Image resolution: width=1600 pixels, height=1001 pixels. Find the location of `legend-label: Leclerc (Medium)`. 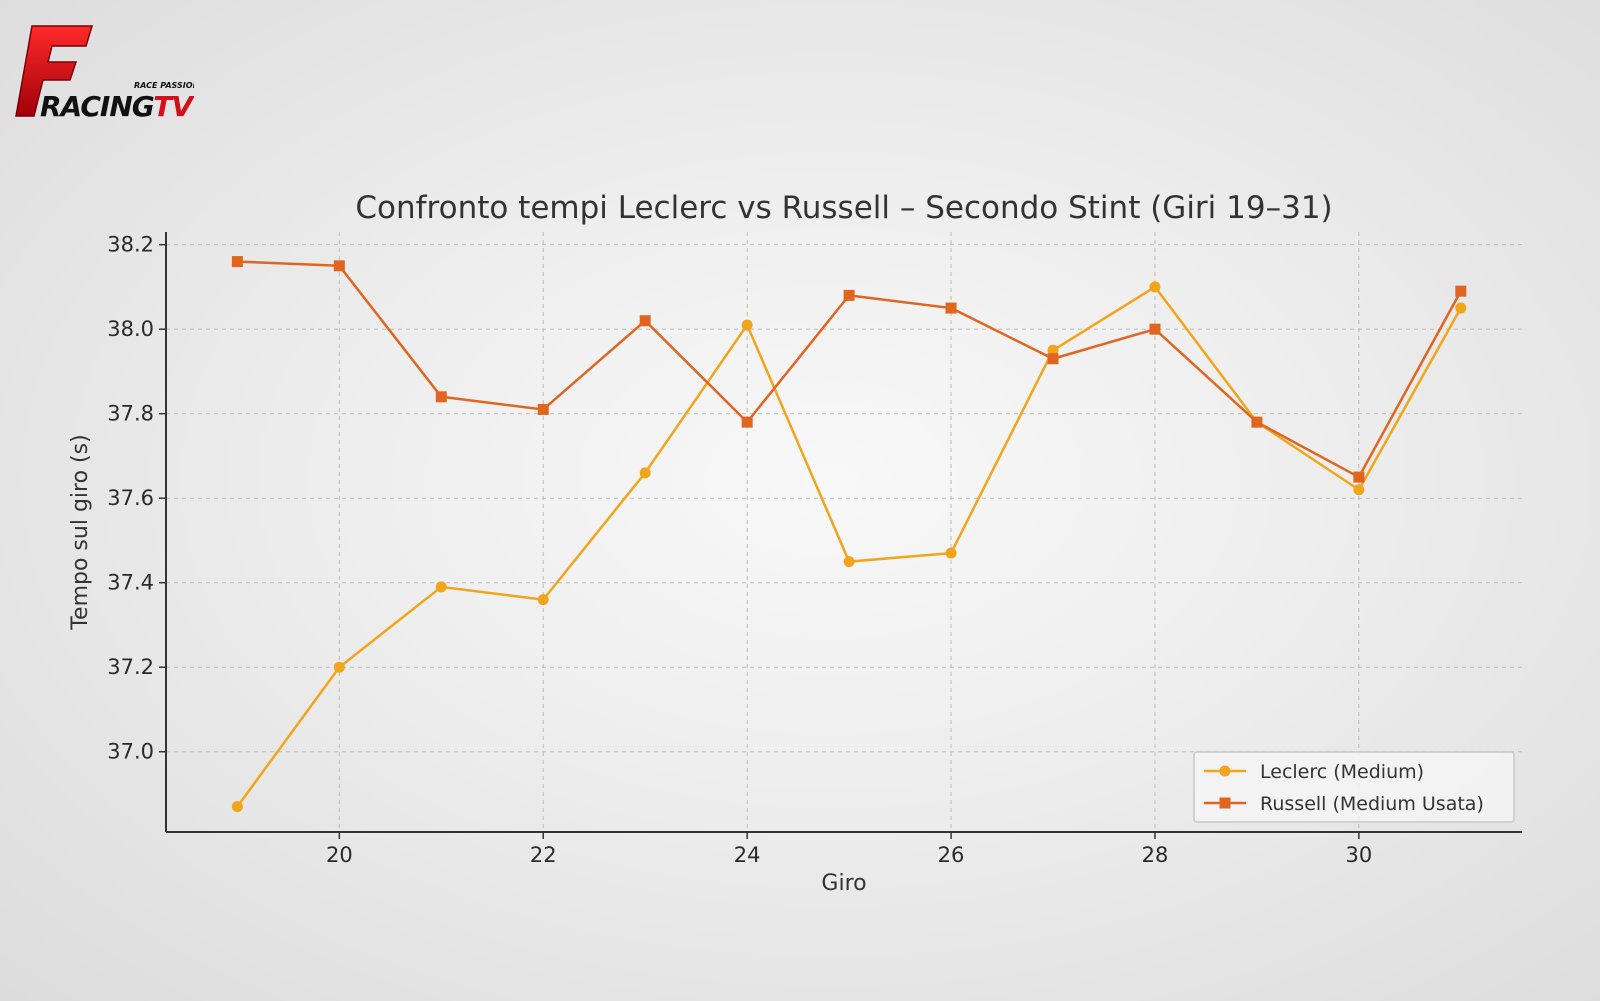

legend-label: Leclerc (Medium) is located at coordinates (1342, 772).